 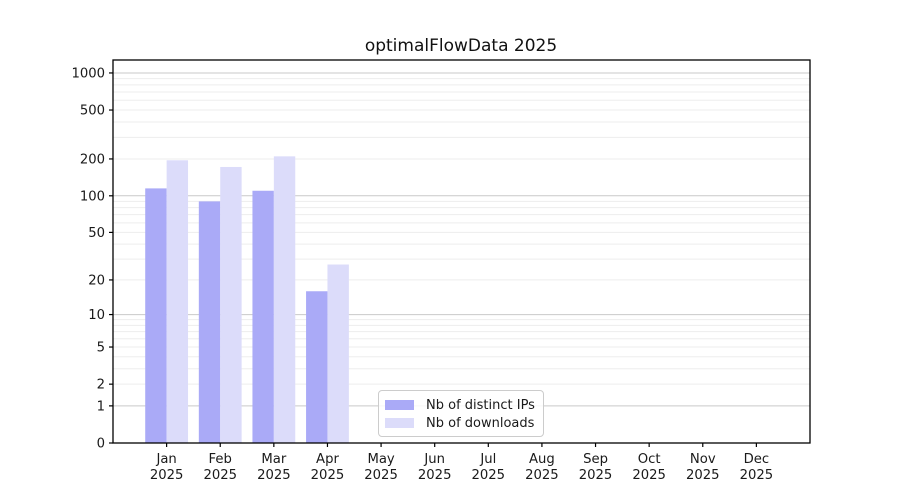 What do you see at coordinates (96, 280) in the screenshot?
I see `y-tick-label: 20` at bounding box center [96, 280].